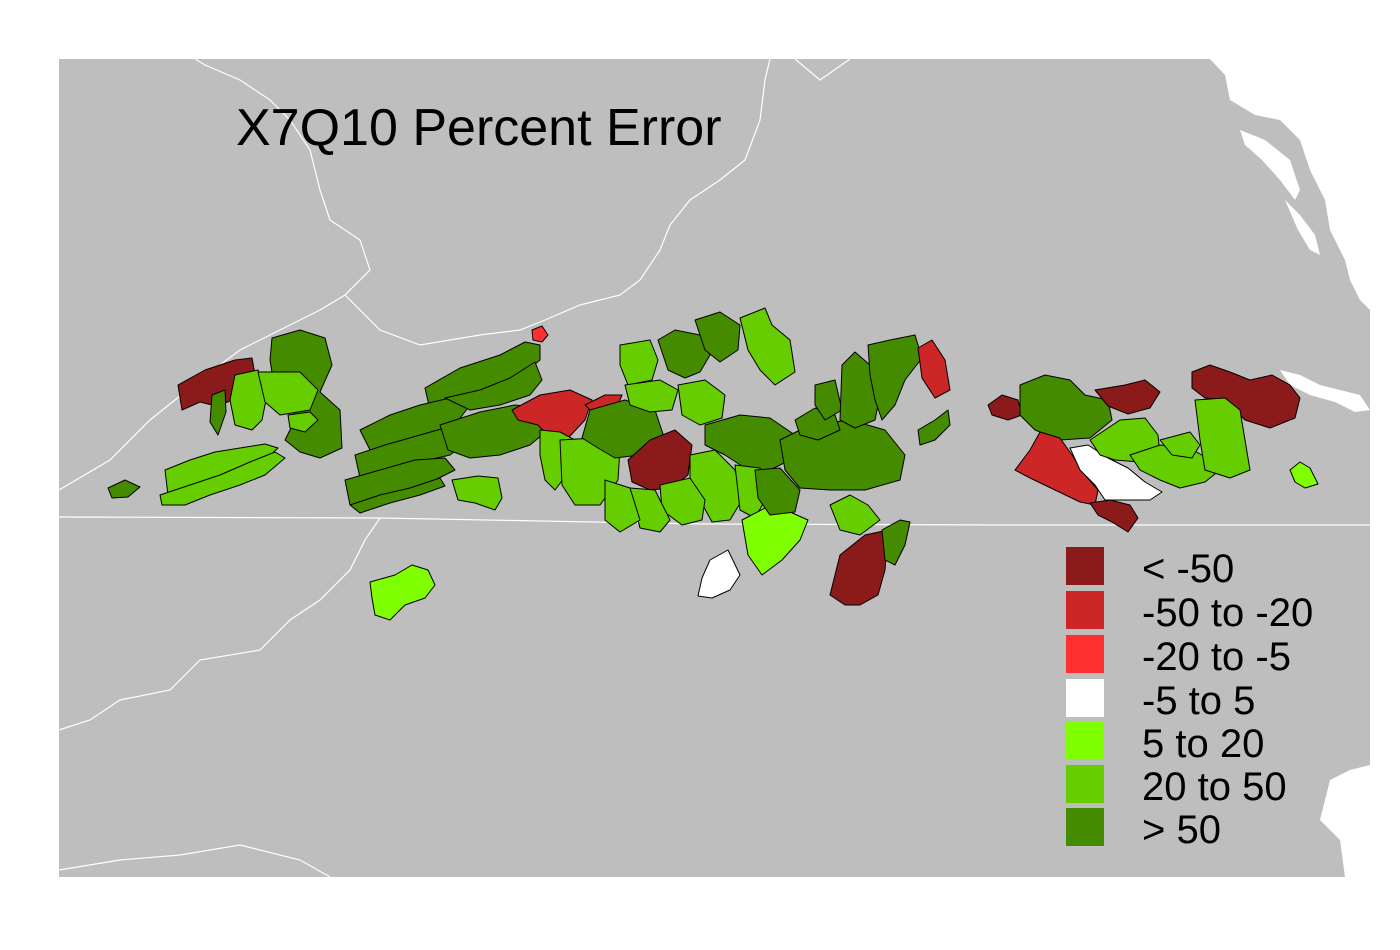  Describe the element at coordinates (1085, 566) in the screenshot. I see `legend-swatch-lt-neg50` at that location.